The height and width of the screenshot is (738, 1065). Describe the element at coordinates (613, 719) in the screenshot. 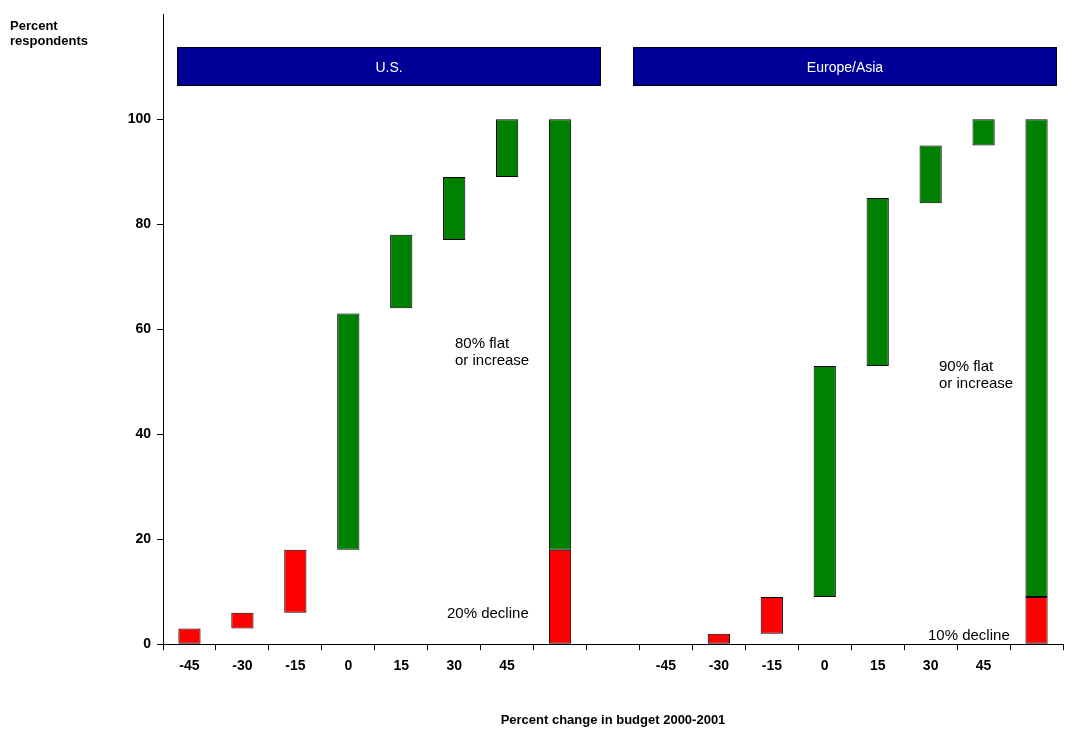

I see `x-axis-title: Percent change in budget 2000-2001` at that location.